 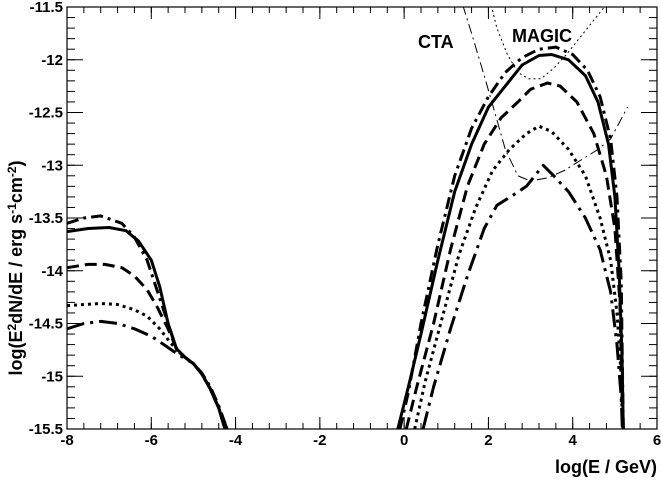 I want to click on x-tick-label: -6, so click(x=151, y=440).